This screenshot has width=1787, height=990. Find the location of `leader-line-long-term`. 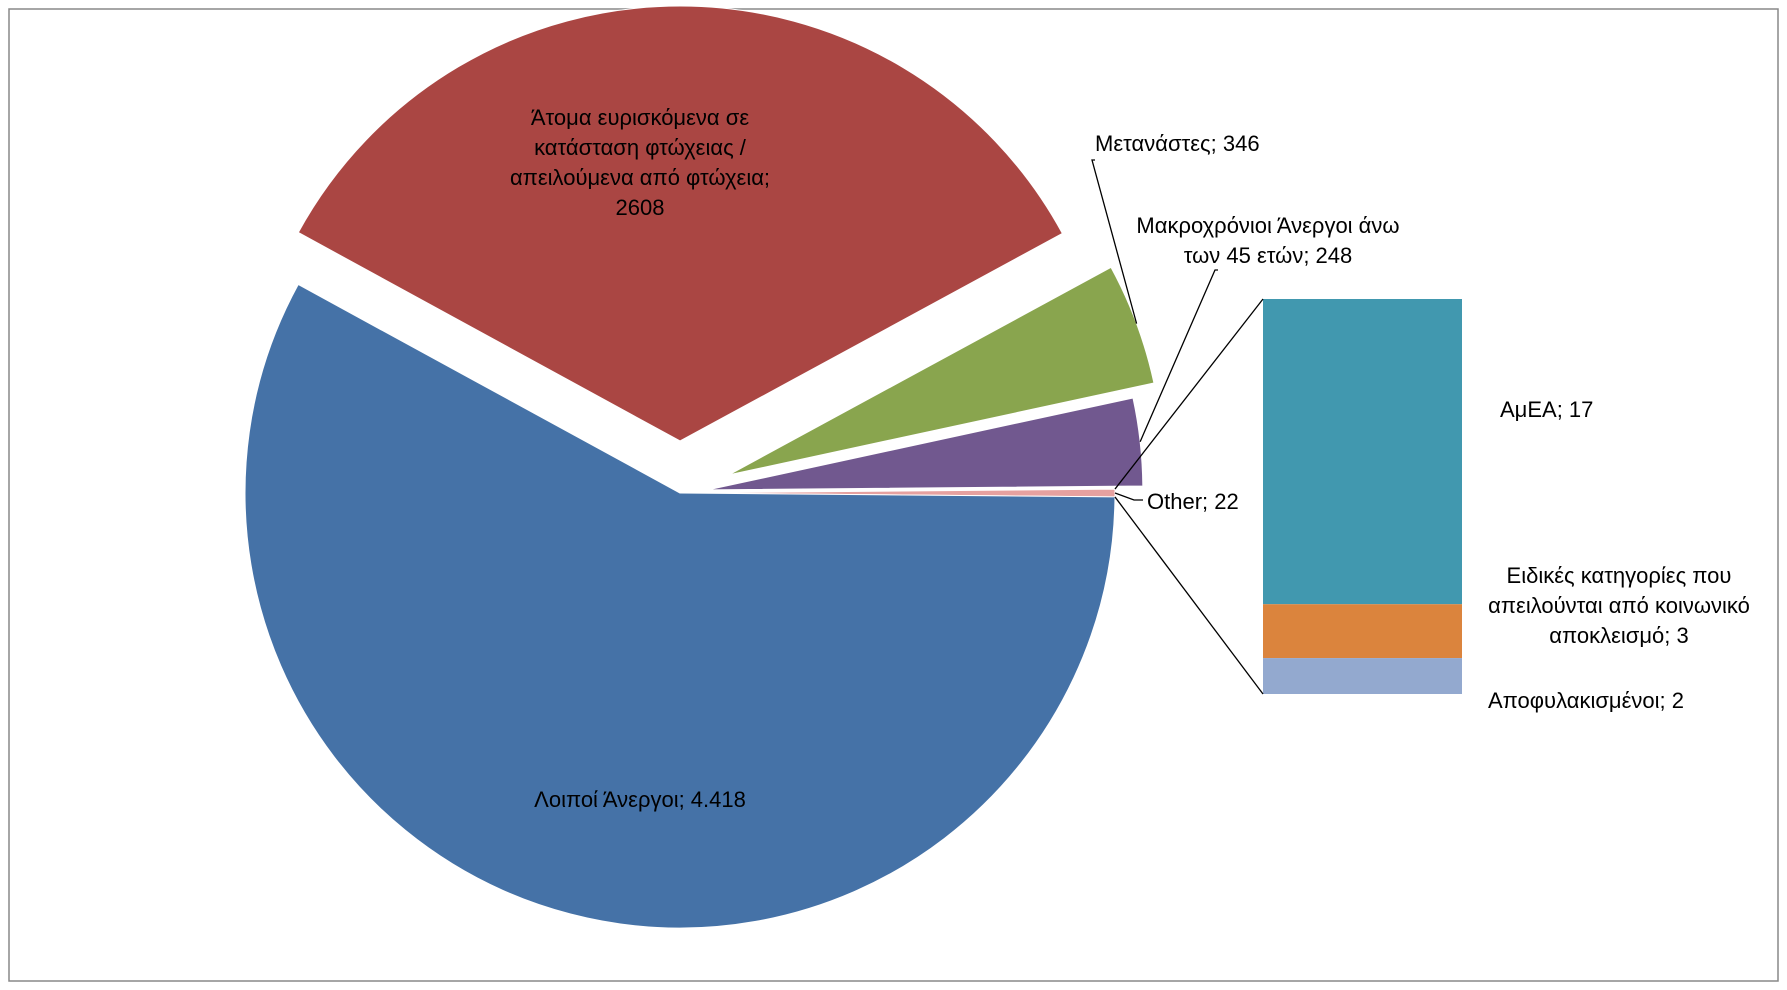

leader-line-long-term is located at coordinates (1178, 355).